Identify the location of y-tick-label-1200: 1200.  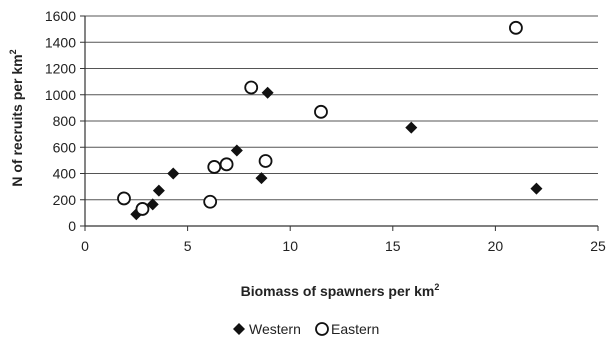
(60, 69).